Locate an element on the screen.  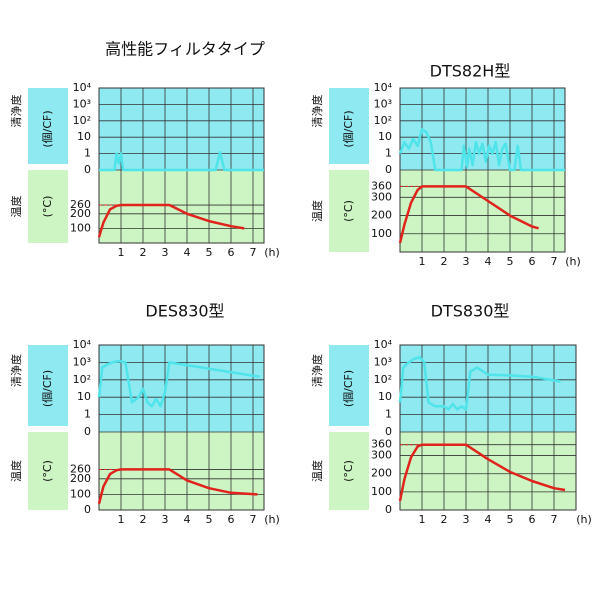
chart-title: 高性能フィルタタイプ is located at coordinates (185, 49).